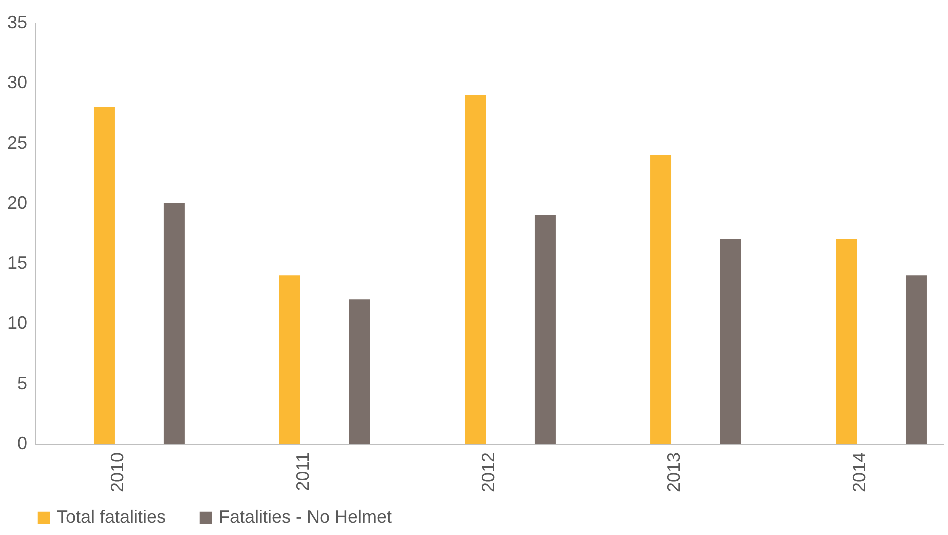  What do you see at coordinates (17, 142) in the screenshot?
I see `y-tick-label: 25` at bounding box center [17, 142].